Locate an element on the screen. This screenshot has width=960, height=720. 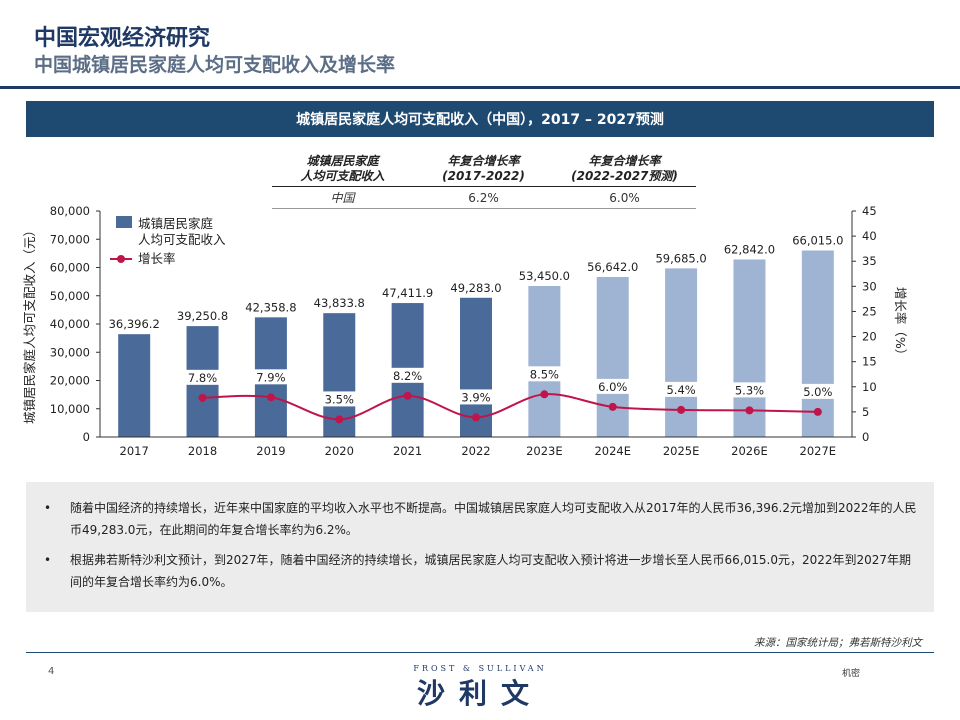
y-tick-label-right: 0 is located at coordinates (865, 437).